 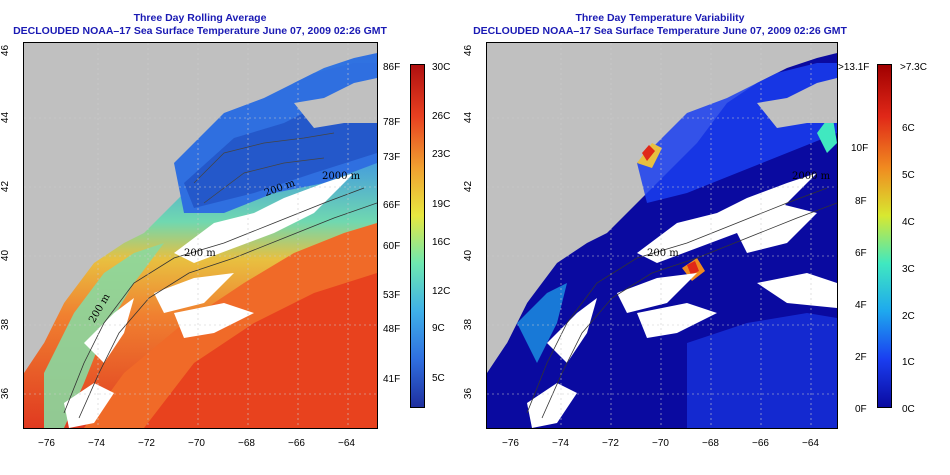 What do you see at coordinates (861, 253) in the screenshot?
I see `var-f-6: 6F` at bounding box center [861, 253].